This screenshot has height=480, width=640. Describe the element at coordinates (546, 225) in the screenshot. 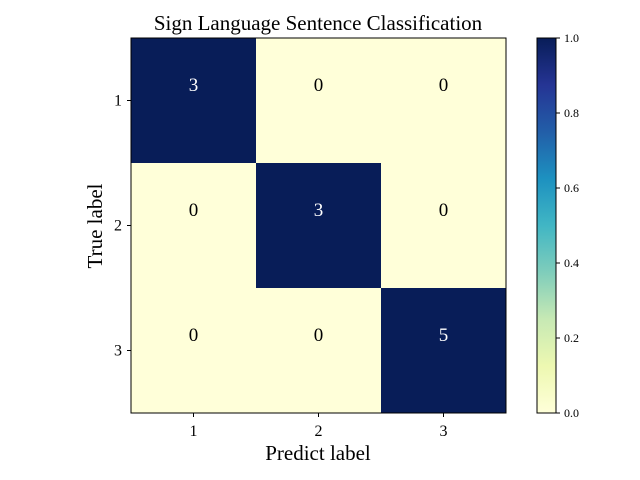

I see `colorbar` at that location.